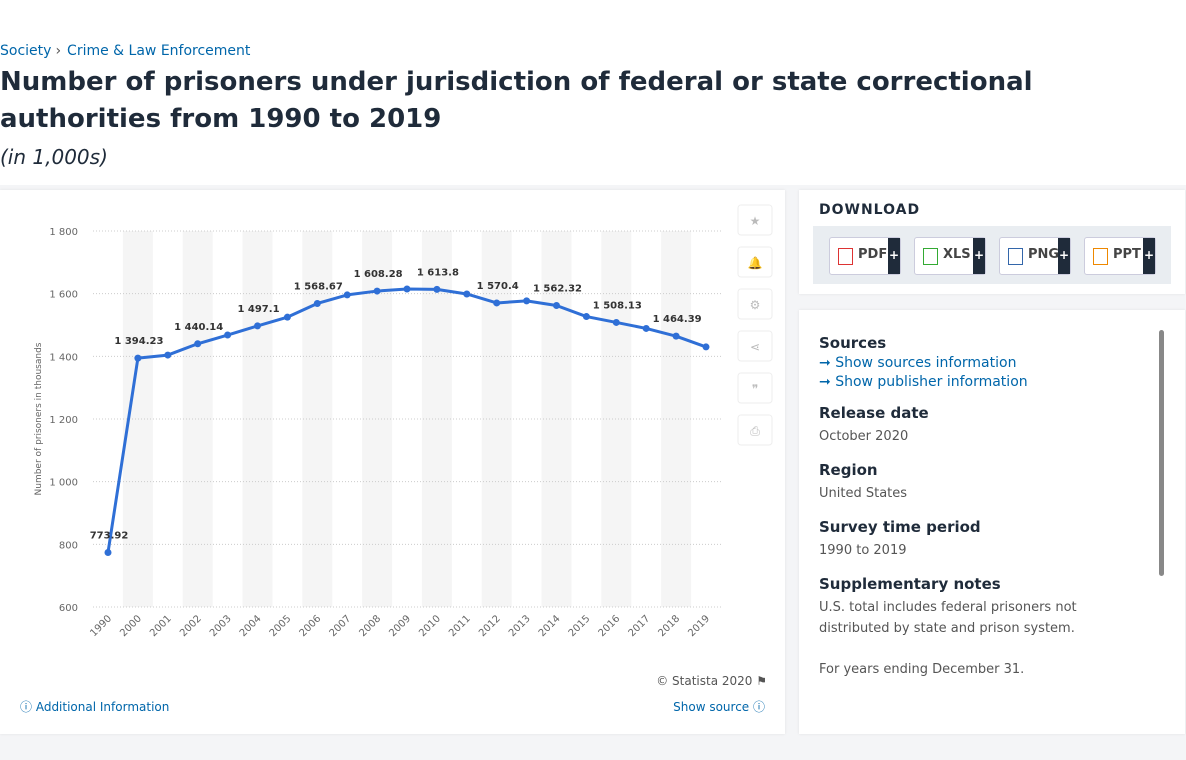 The width and height of the screenshot is (1186, 760). Describe the element at coordinates (221, 626) in the screenshot. I see `x-tick-label: 2003` at that location.